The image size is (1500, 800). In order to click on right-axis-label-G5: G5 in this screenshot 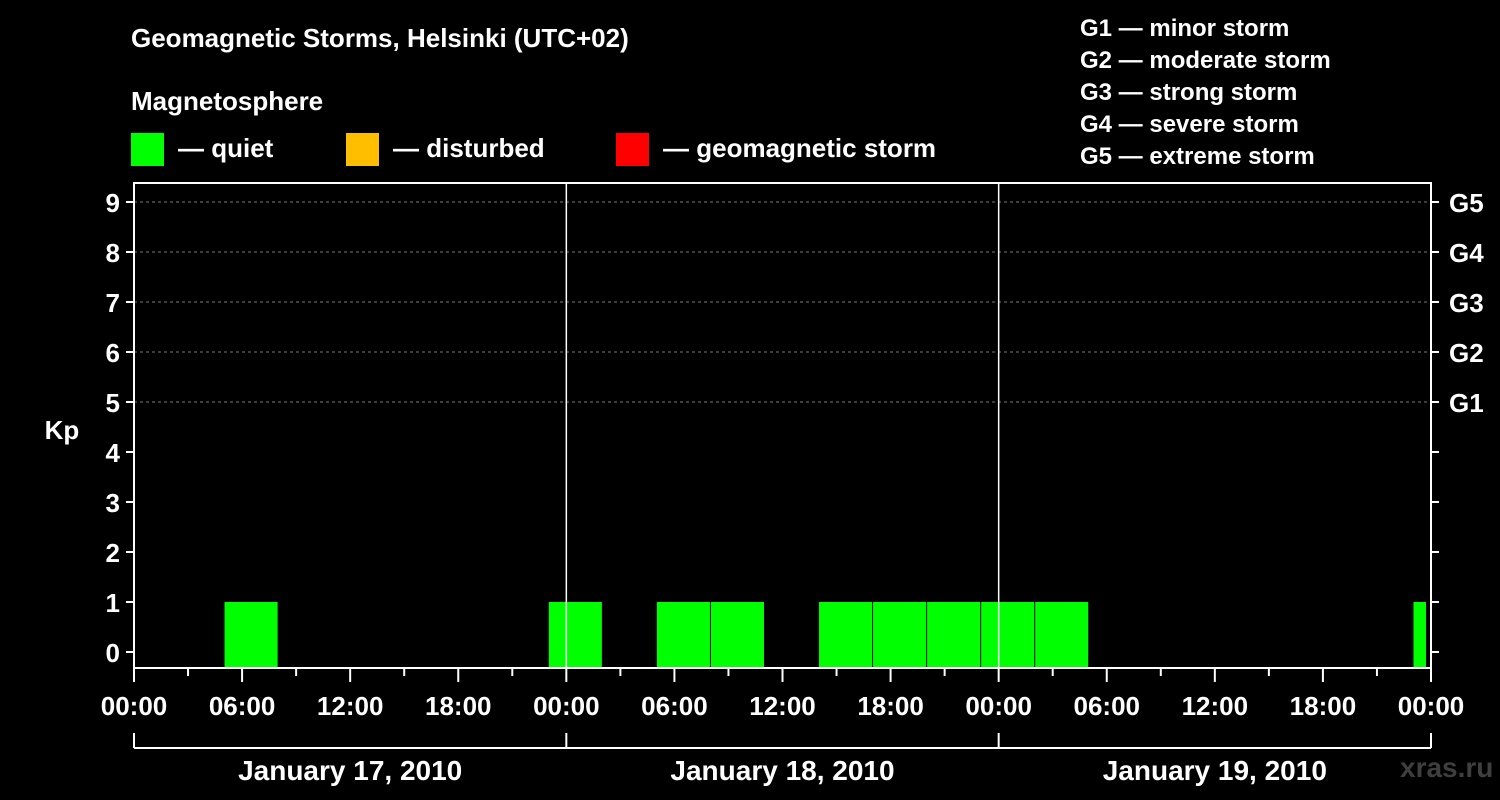, I will do `click(1466, 203)`.